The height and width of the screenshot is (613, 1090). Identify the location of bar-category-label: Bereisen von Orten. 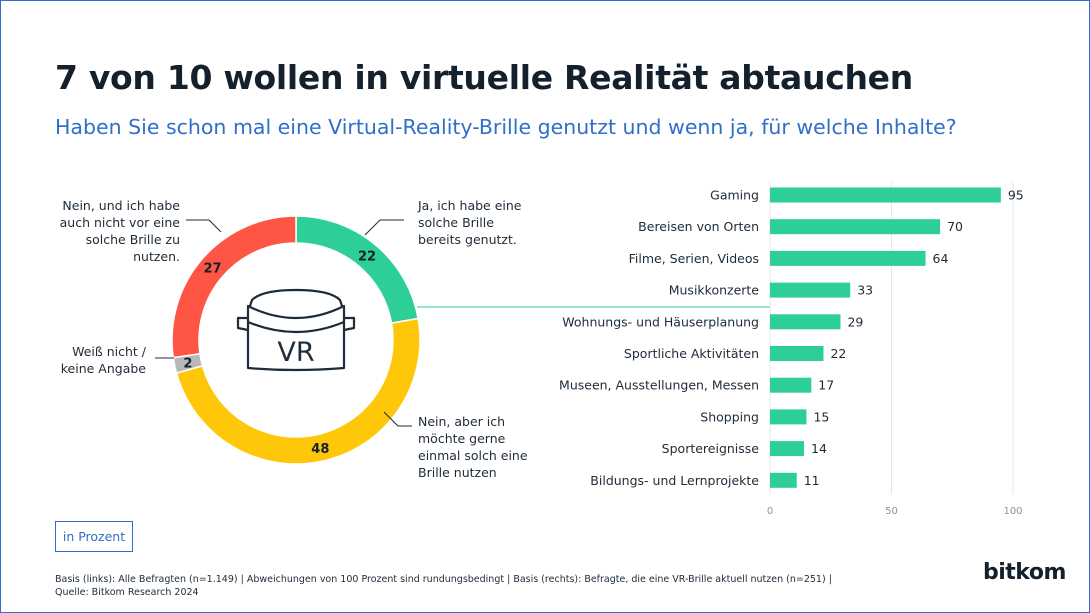
(698, 226).